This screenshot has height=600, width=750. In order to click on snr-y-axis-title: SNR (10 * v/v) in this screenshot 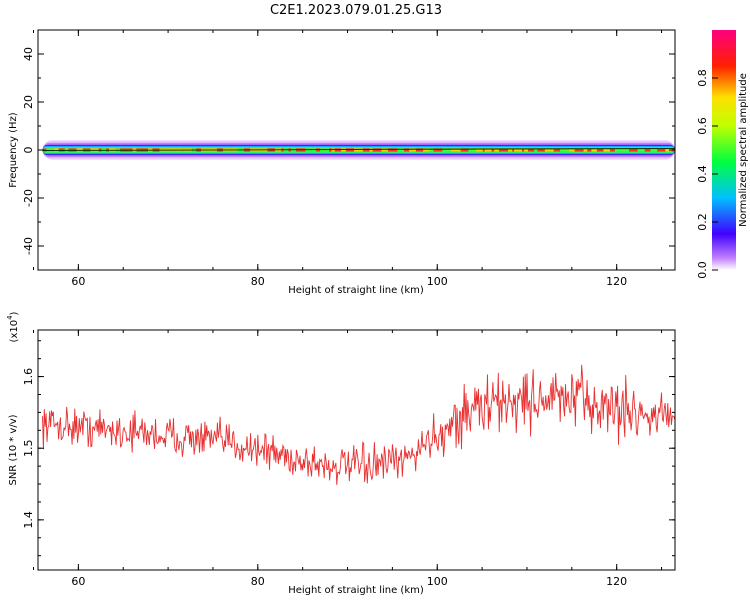, I will do `click(13, 449)`.